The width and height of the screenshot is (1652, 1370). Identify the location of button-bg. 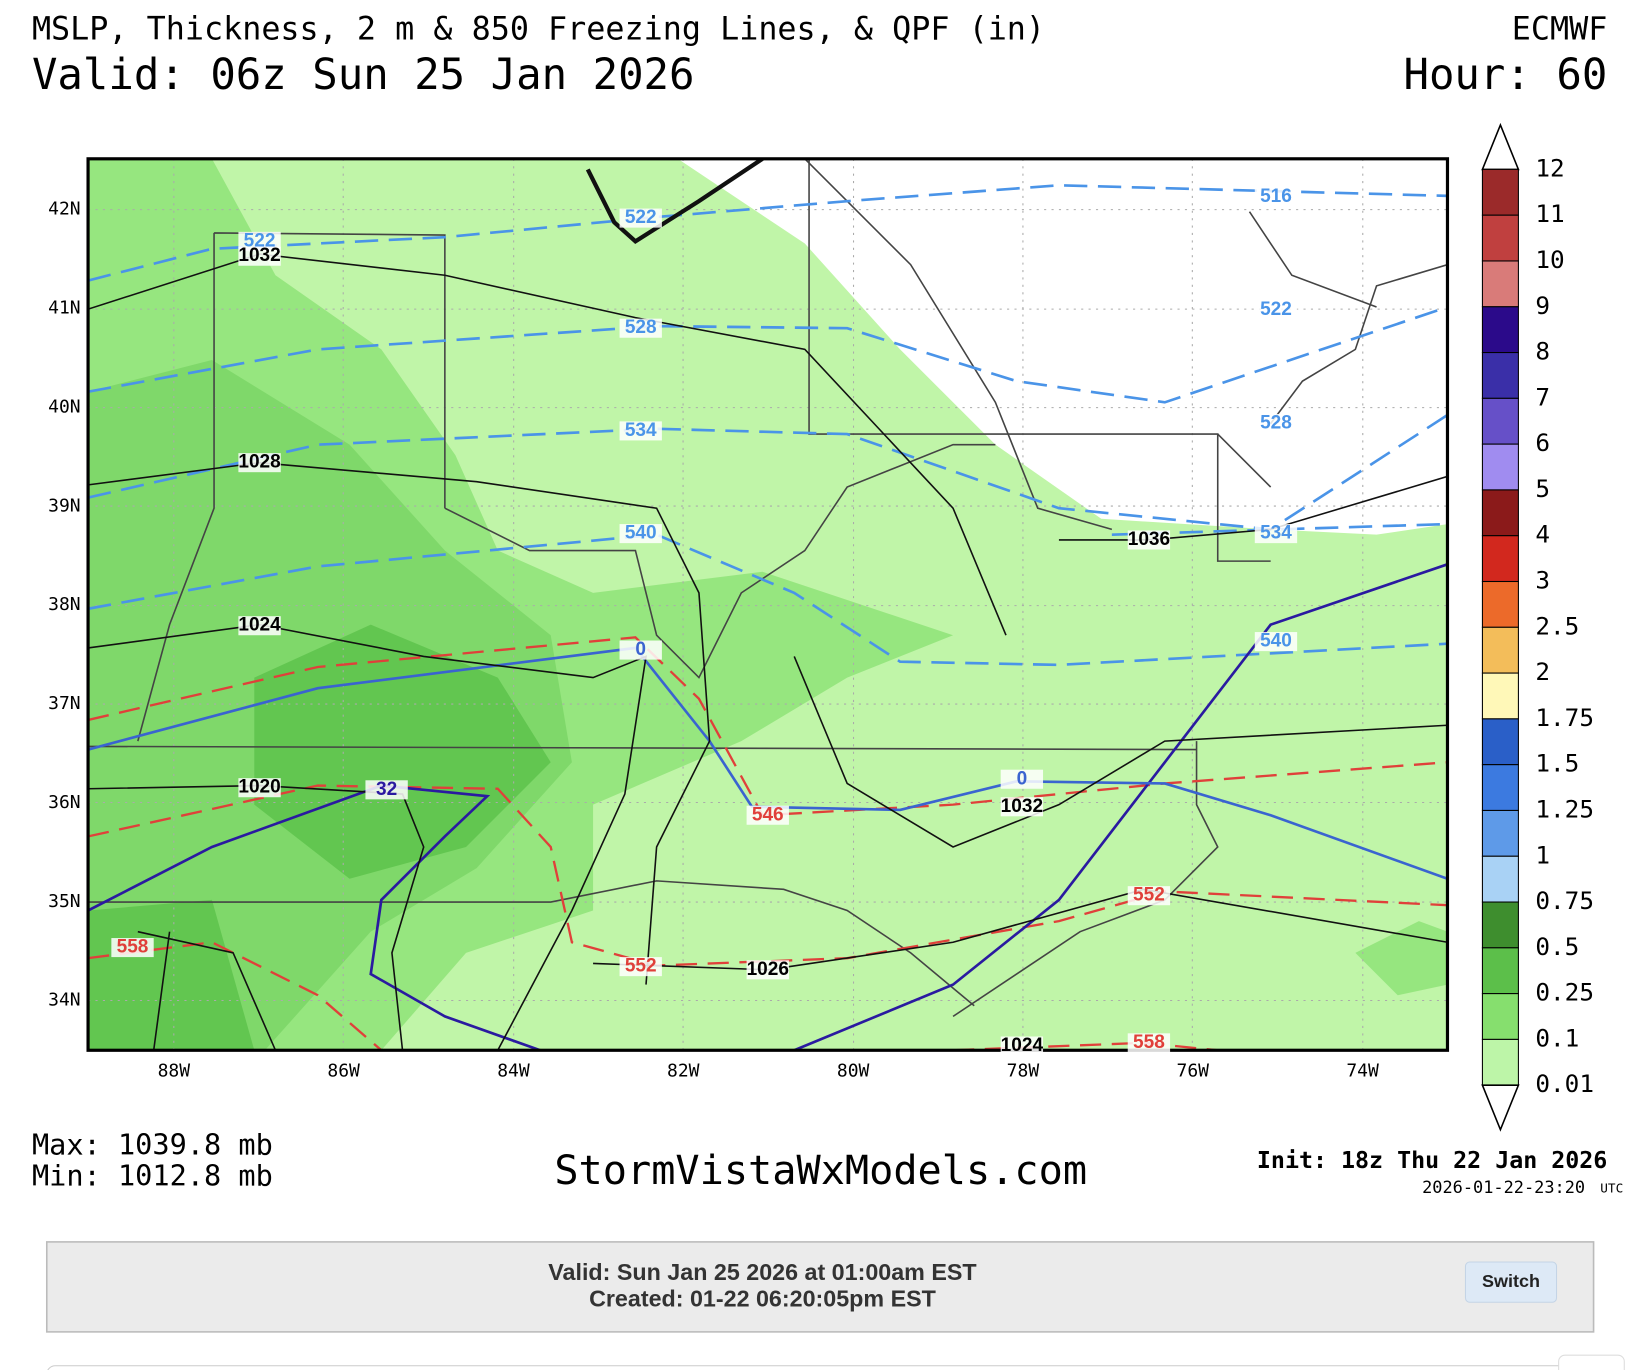
(1511, 1282).